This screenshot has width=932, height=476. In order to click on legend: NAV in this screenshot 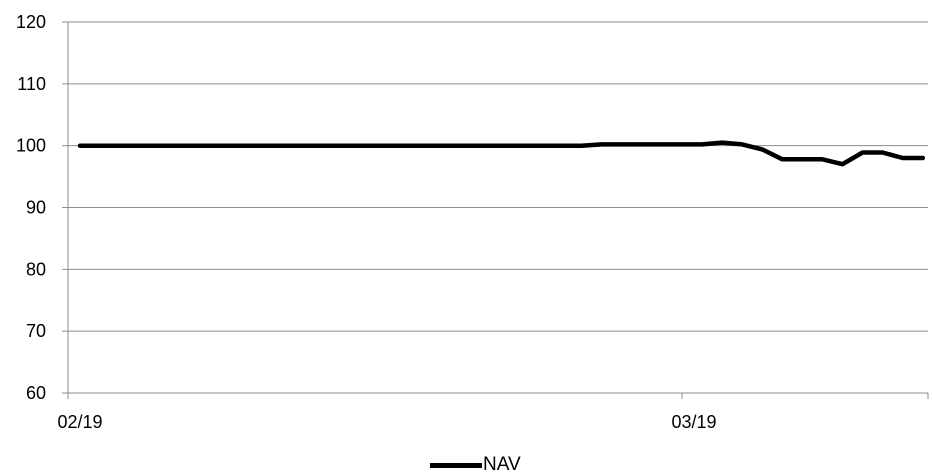, I will do `click(475, 465)`.